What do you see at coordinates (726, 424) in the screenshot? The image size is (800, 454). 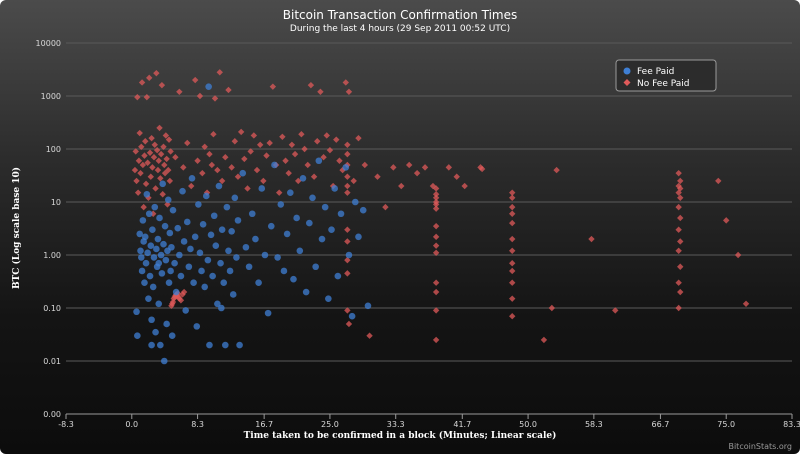 I see `x-tick-label: 75.0` at bounding box center [726, 424].